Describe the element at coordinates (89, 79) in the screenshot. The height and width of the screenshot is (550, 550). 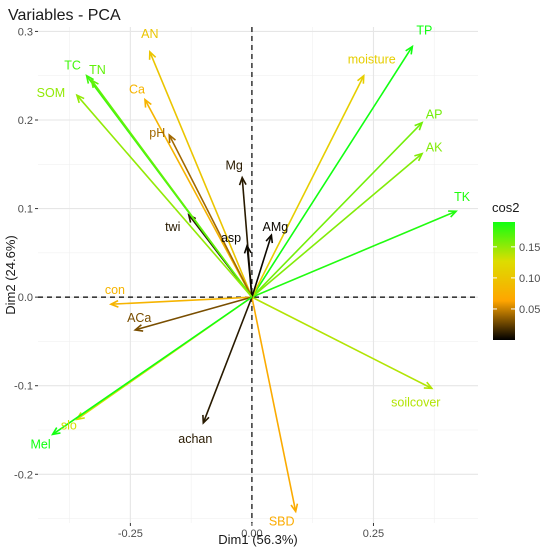
I see `arrowhead-tc` at that location.